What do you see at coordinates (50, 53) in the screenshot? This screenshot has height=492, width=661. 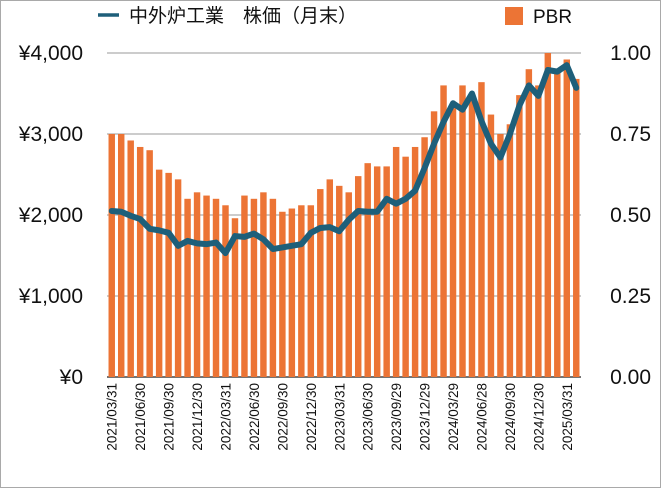 I see `y-left-tick-label: ¥4,000` at bounding box center [50, 53].